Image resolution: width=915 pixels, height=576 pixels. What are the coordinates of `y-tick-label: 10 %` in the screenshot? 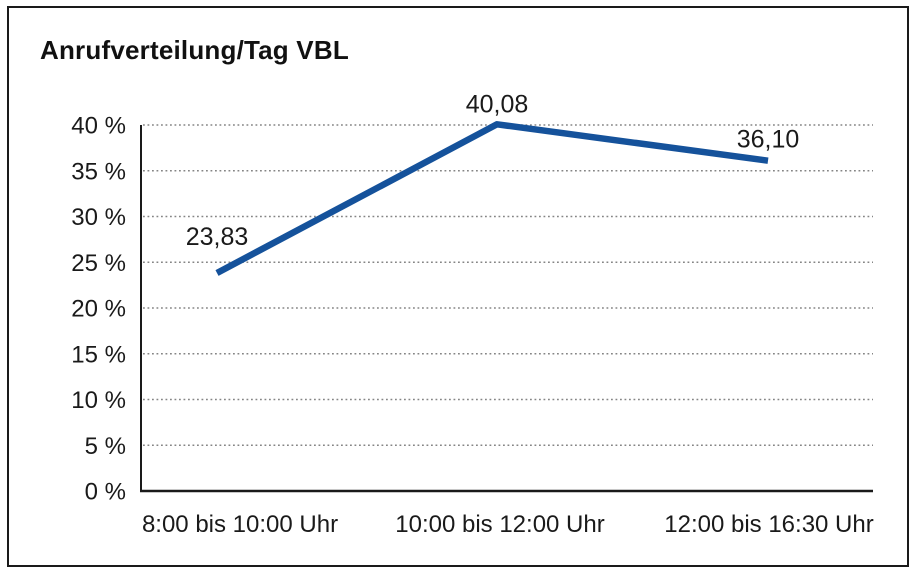 It's located at (98, 400).